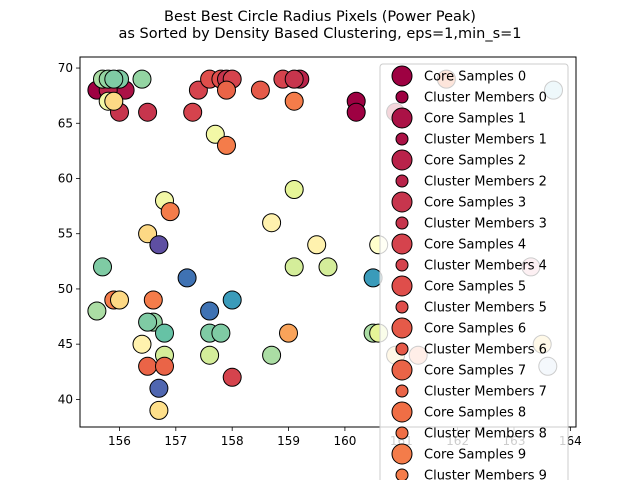 The width and height of the screenshot is (640, 480). Describe the element at coordinates (475, 455) in the screenshot. I see `legend-label-18: Core Samples 9` at that location.